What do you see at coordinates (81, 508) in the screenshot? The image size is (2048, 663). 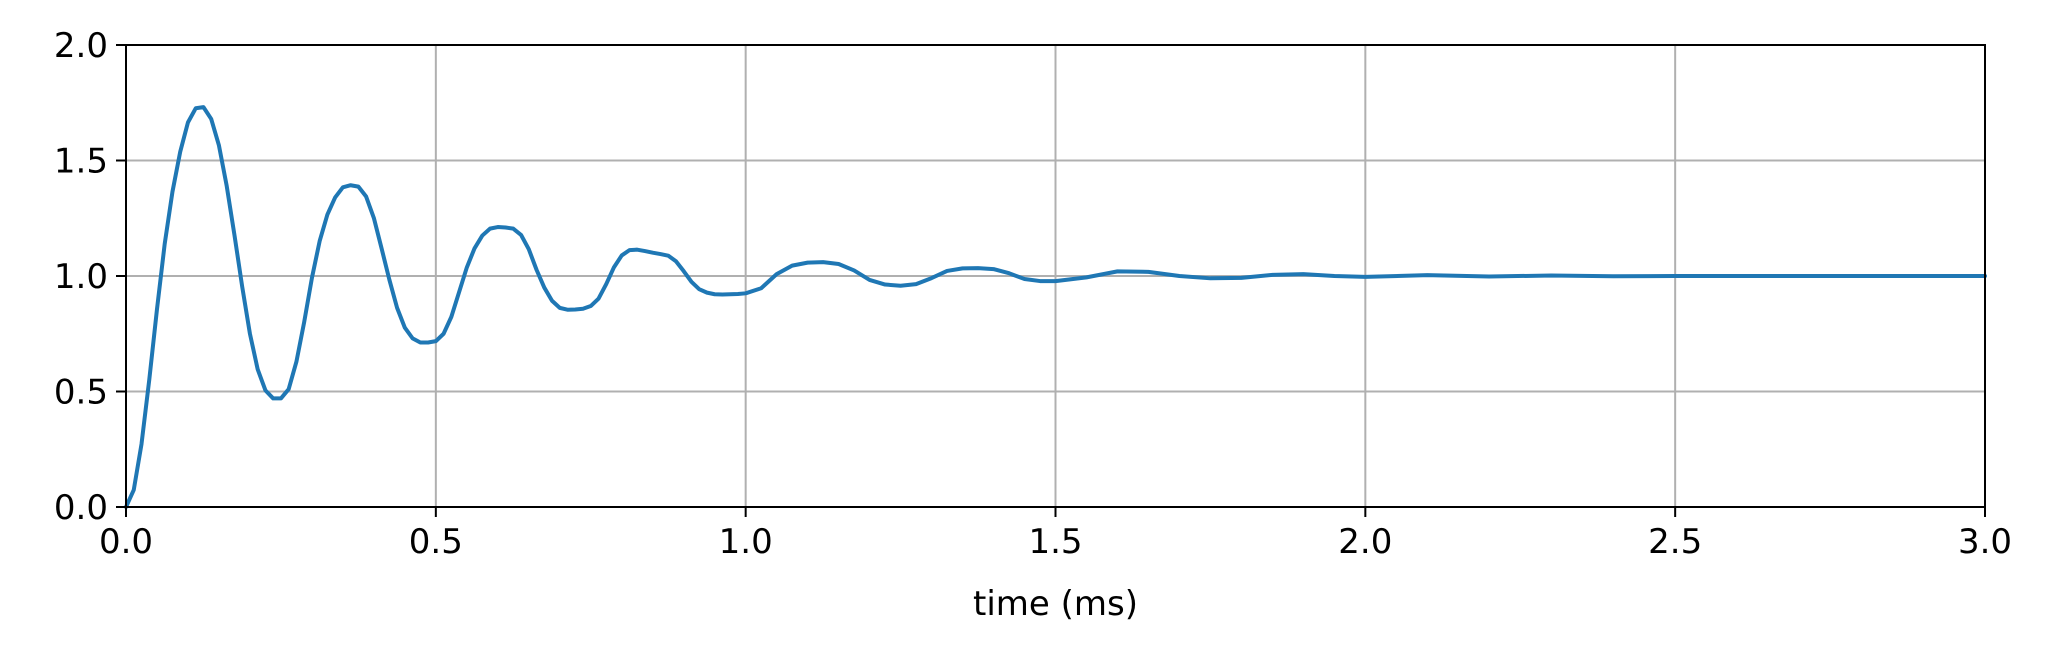 I see `y-tick-label: 0.0` at bounding box center [81, 508].